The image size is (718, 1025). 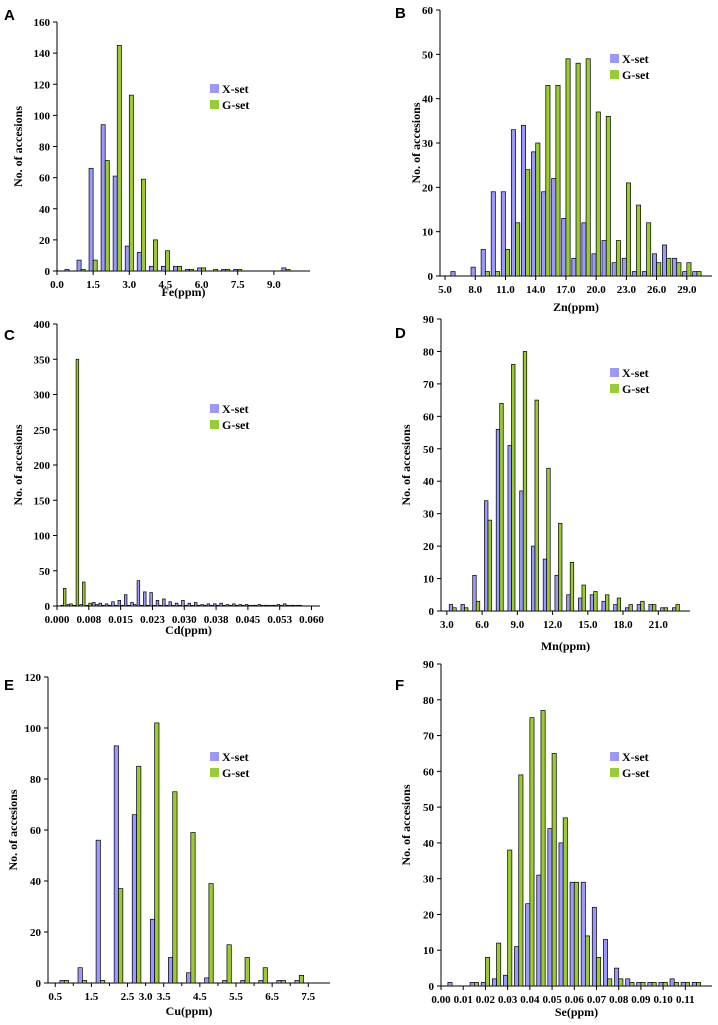 I want to click on panel-c-x-tick-label: 0.053, so click(x=279, y=620).